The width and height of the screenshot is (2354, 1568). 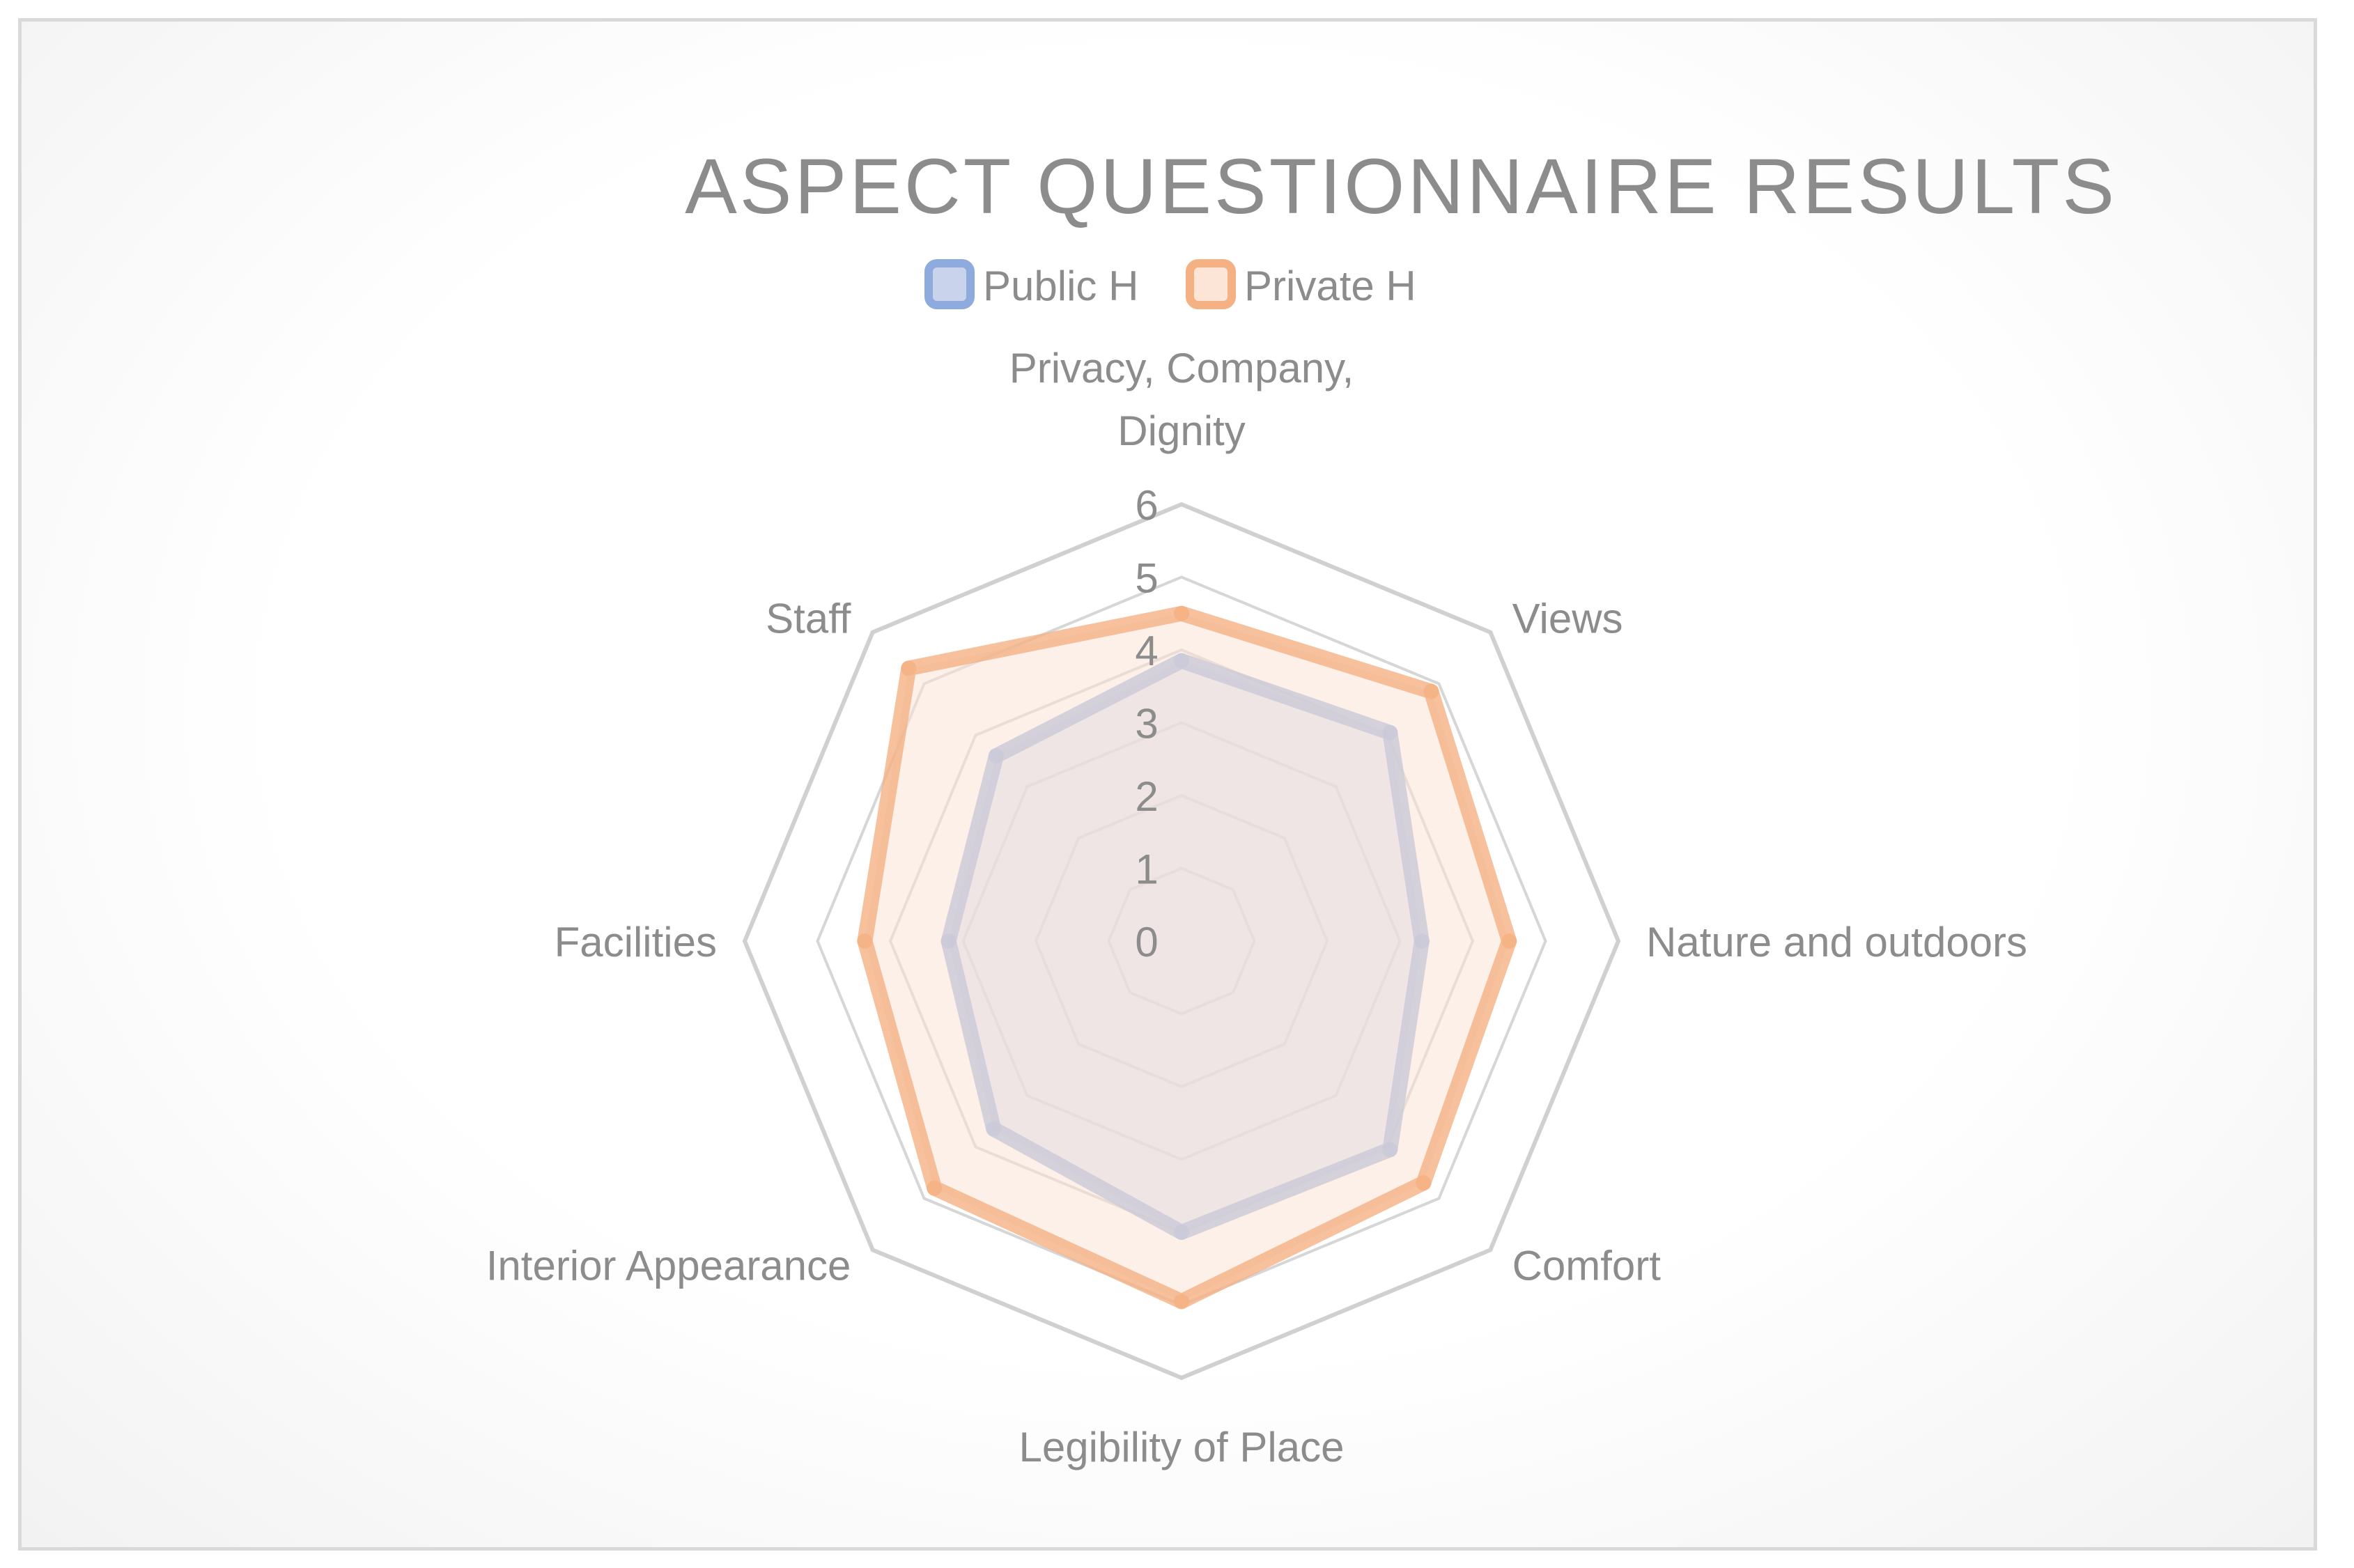 What do you see at coordinates (1211, 284) in the screenshot?
I see `legend-swatch-private-h` at bounding box center [1211, 284].